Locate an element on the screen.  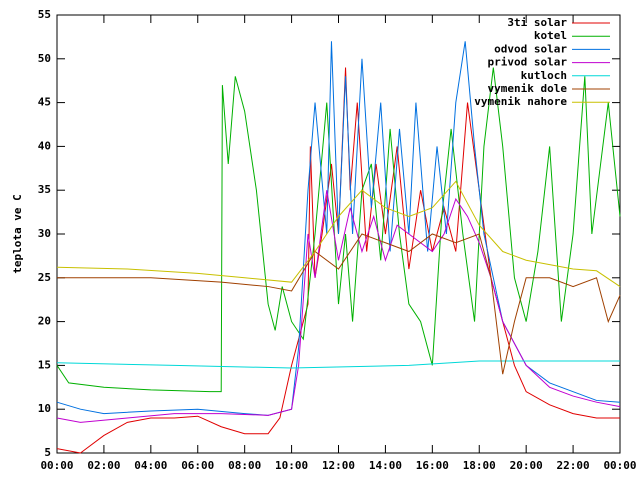
y-tick-label: 25 is located at coordinates (44, 277).